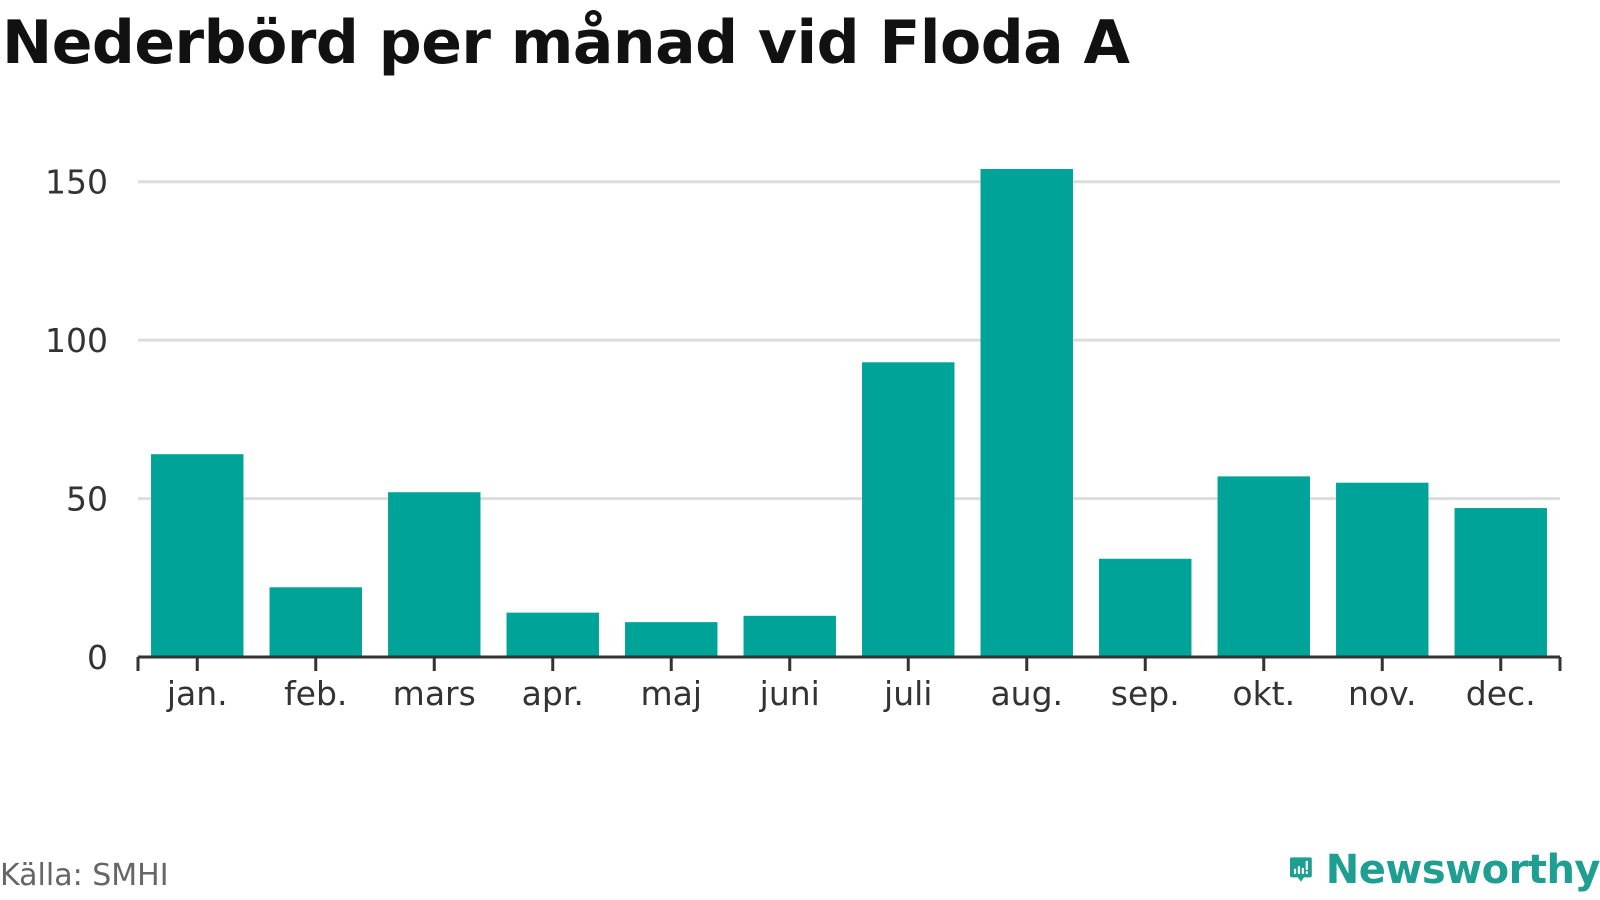 Image resolution: width=1600 pixels, height=900 pixels. What do you see at coordinates (553, 693) in the screenshot?
I see `x-tick-label: apr.` at bounding box center [553, 693].